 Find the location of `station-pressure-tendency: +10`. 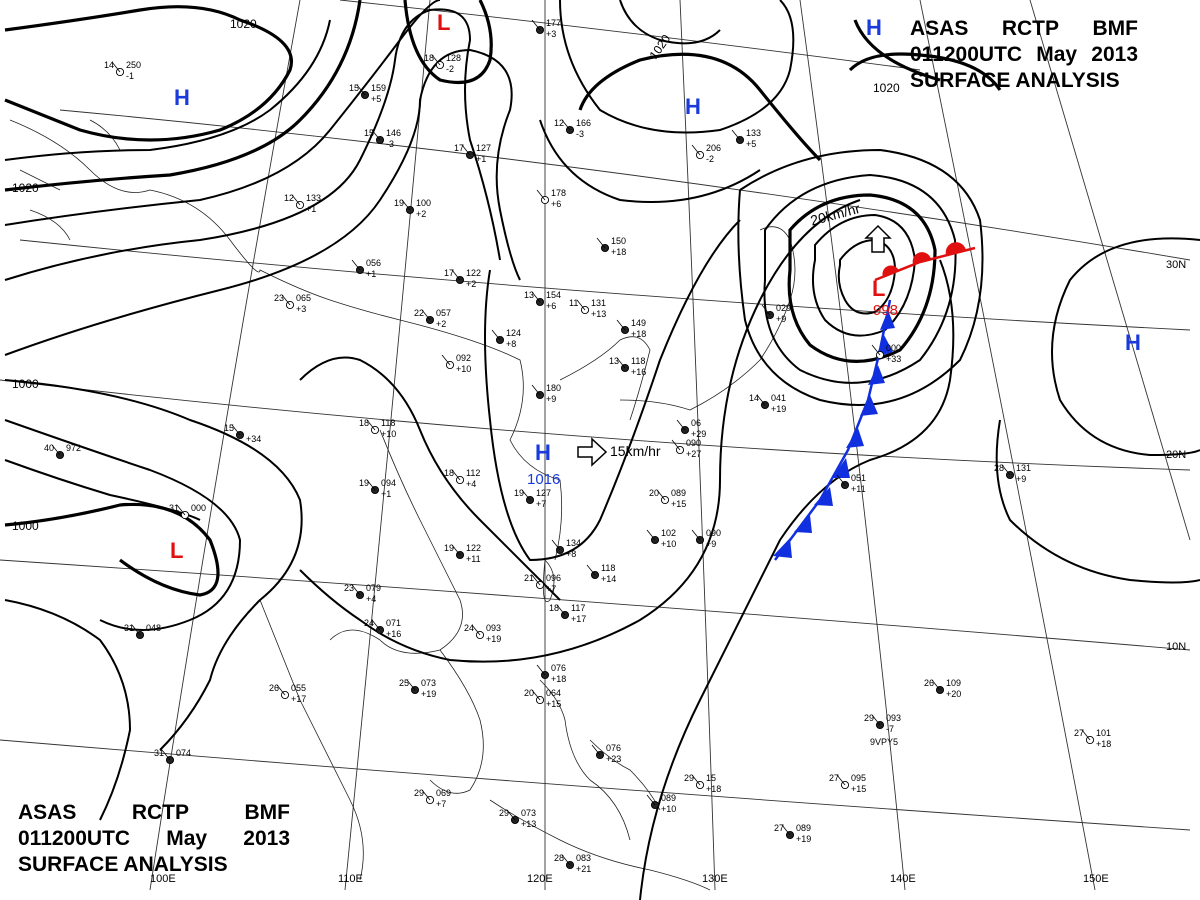

station-pressure-tendency: +10 is located at coordinates (668, 544).